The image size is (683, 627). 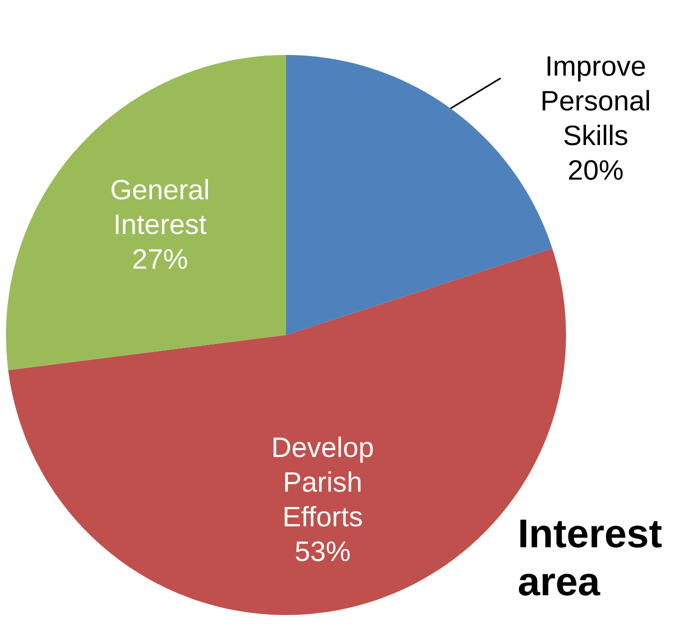 I want to click on data-label: 20%, so click(x=596, y=170).